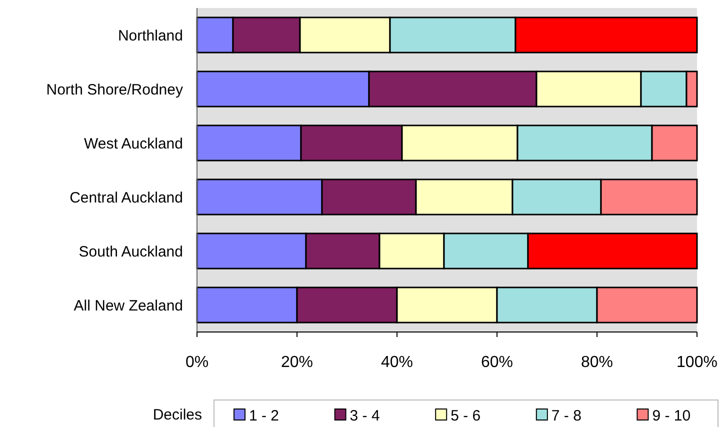  I want to click on y-tick-label: Northland, so click(150, 35).